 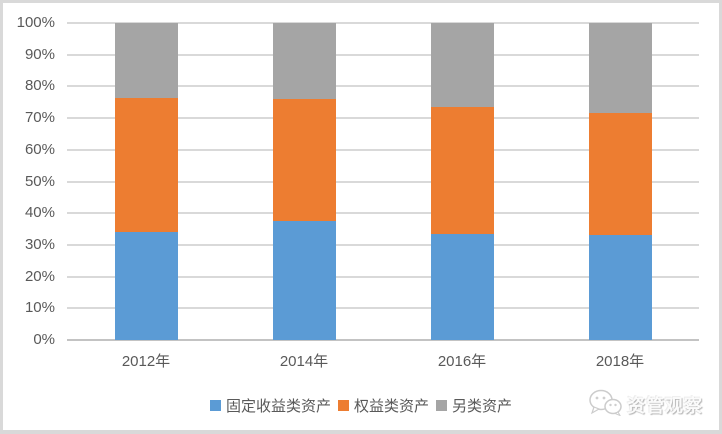 I want to click on legend-label-另类资产: 另类资产, so click(x=482, y=406).